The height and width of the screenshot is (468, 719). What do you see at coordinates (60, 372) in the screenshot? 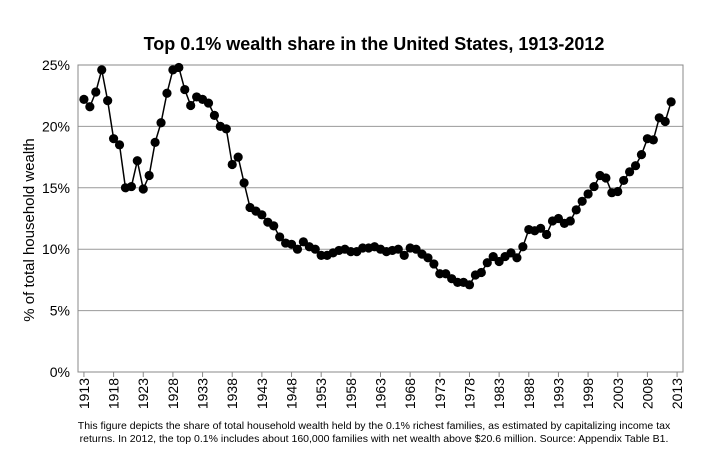
I see `y-tick-label: 0%` at bounding box center [60, 372].